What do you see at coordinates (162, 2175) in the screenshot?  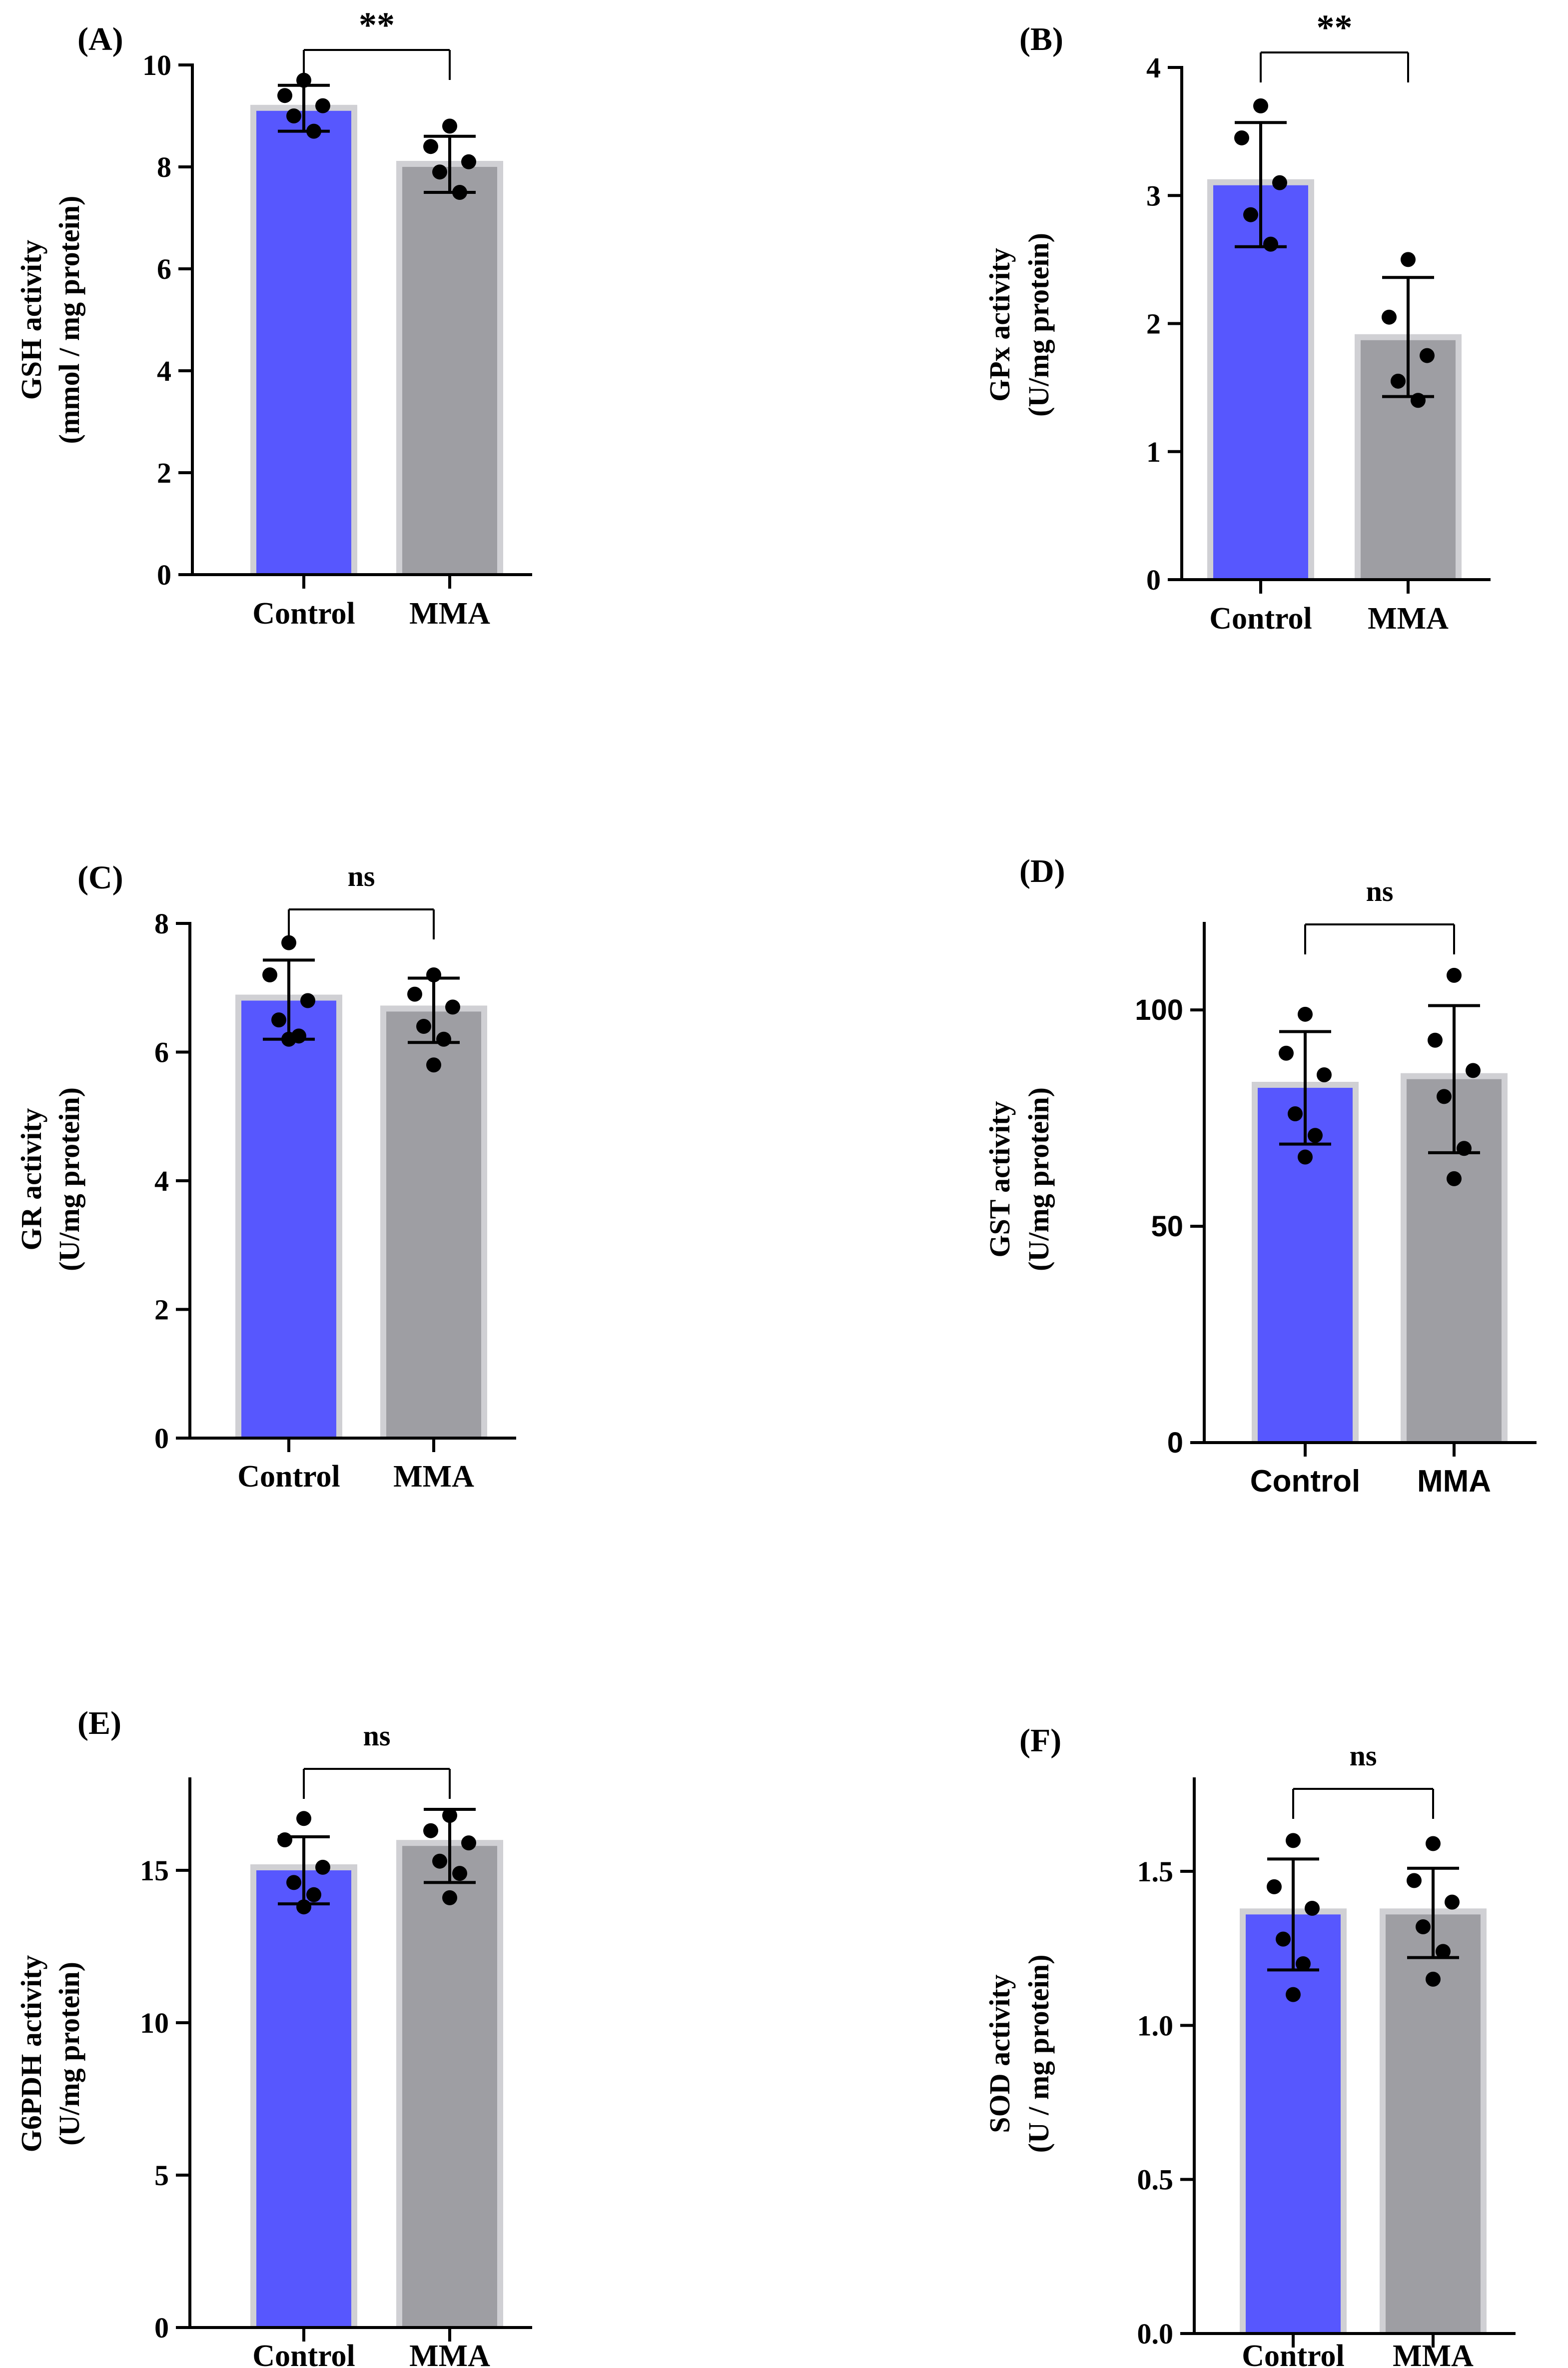 I see `y-tick-label: 5` at bounding box center [162, 2175].